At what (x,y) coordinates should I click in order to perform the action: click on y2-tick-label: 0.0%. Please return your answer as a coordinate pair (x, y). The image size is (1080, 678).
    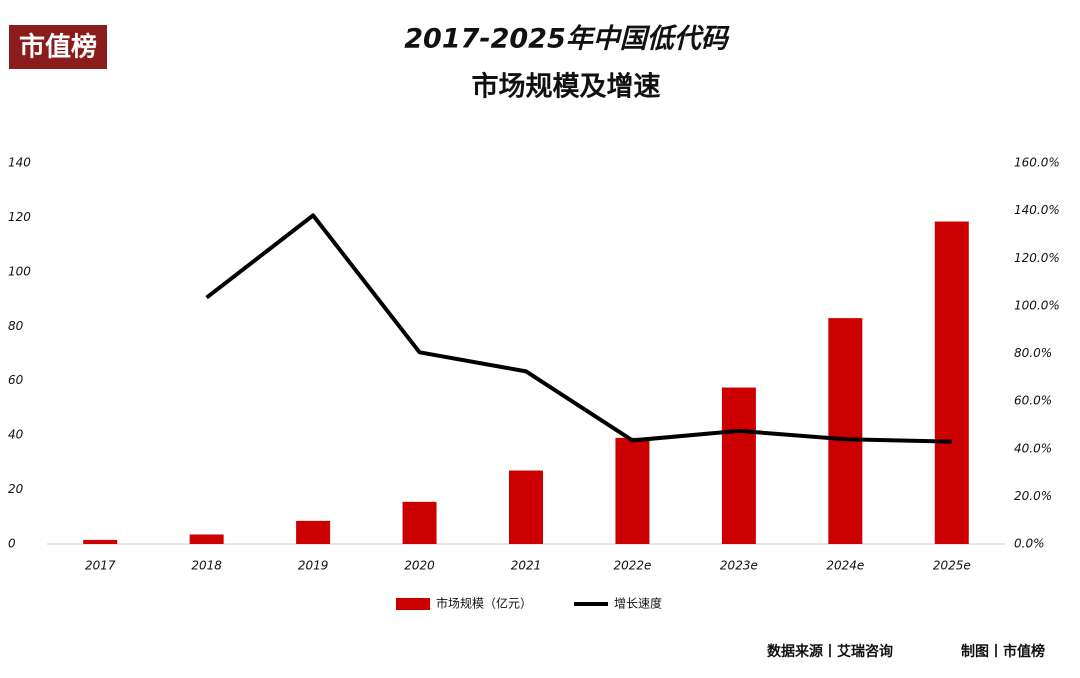
    Looking at the image, I should click on (1029, 544).